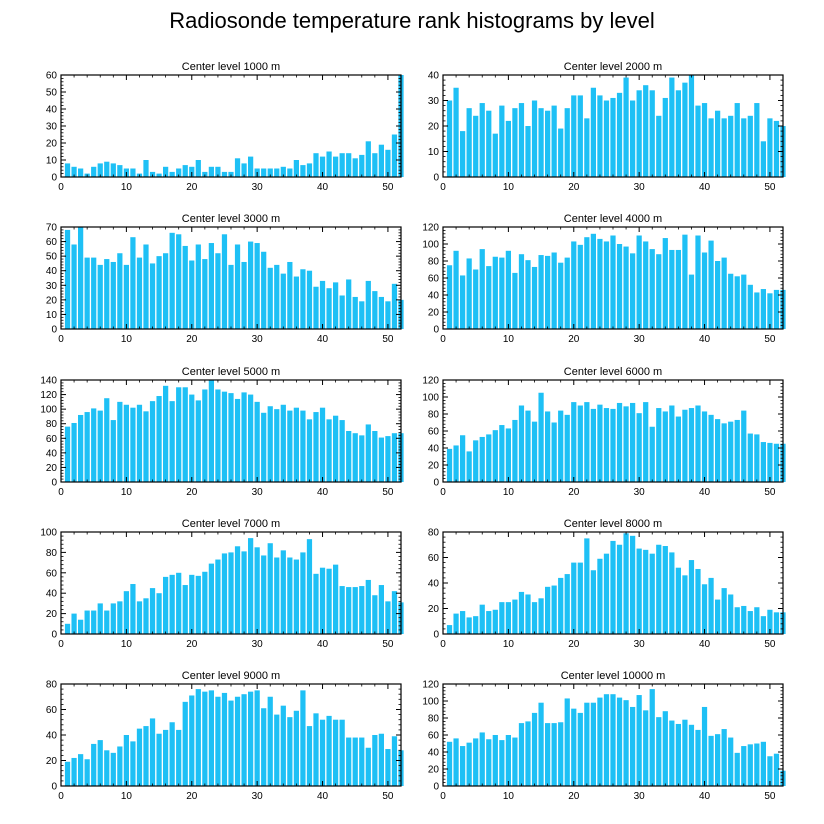  I want to click on histogram-panel: Center level 9000 m 0 10 20 30 40 50 0 20 40 60 80, so click(225, 736).